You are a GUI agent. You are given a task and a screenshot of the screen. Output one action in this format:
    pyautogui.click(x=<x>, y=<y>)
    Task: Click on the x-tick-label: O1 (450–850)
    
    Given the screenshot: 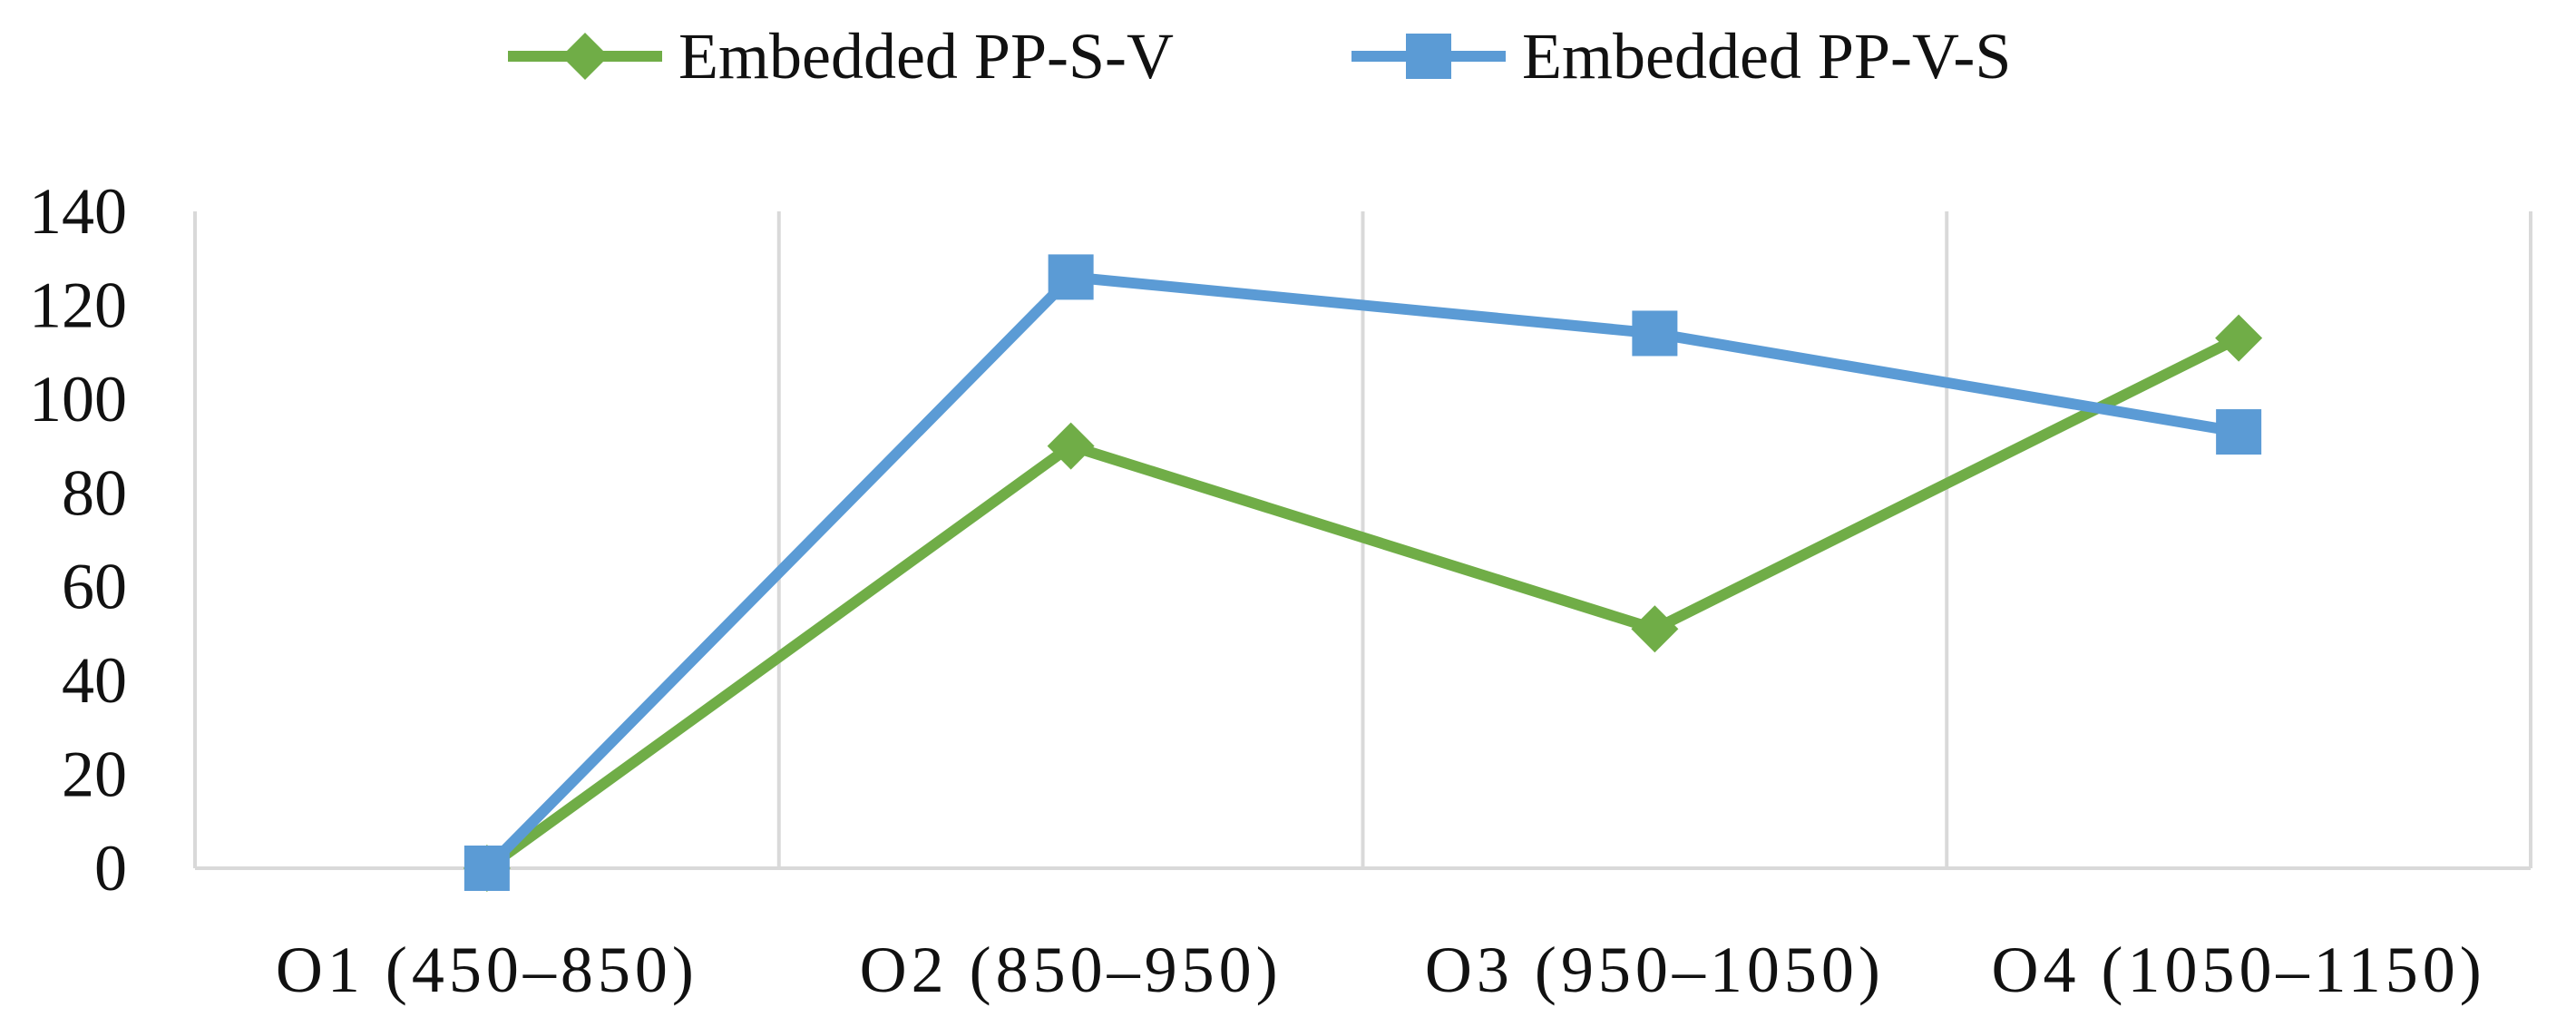 What is the action you would take?
    pyautogui.click(x=487, y=970)
    